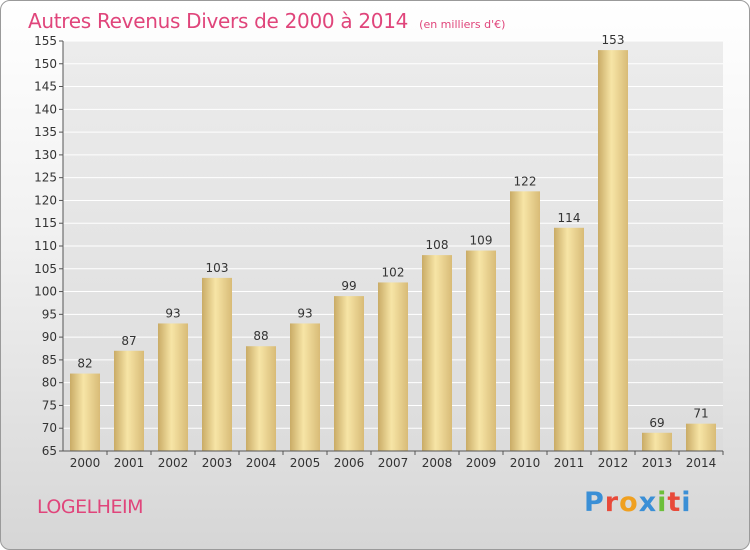 This screenshot has width=750, height=550. Describe the element at coordinates (173, 463) in the screenshot. I see `x-tick-label: 2002` at that location.